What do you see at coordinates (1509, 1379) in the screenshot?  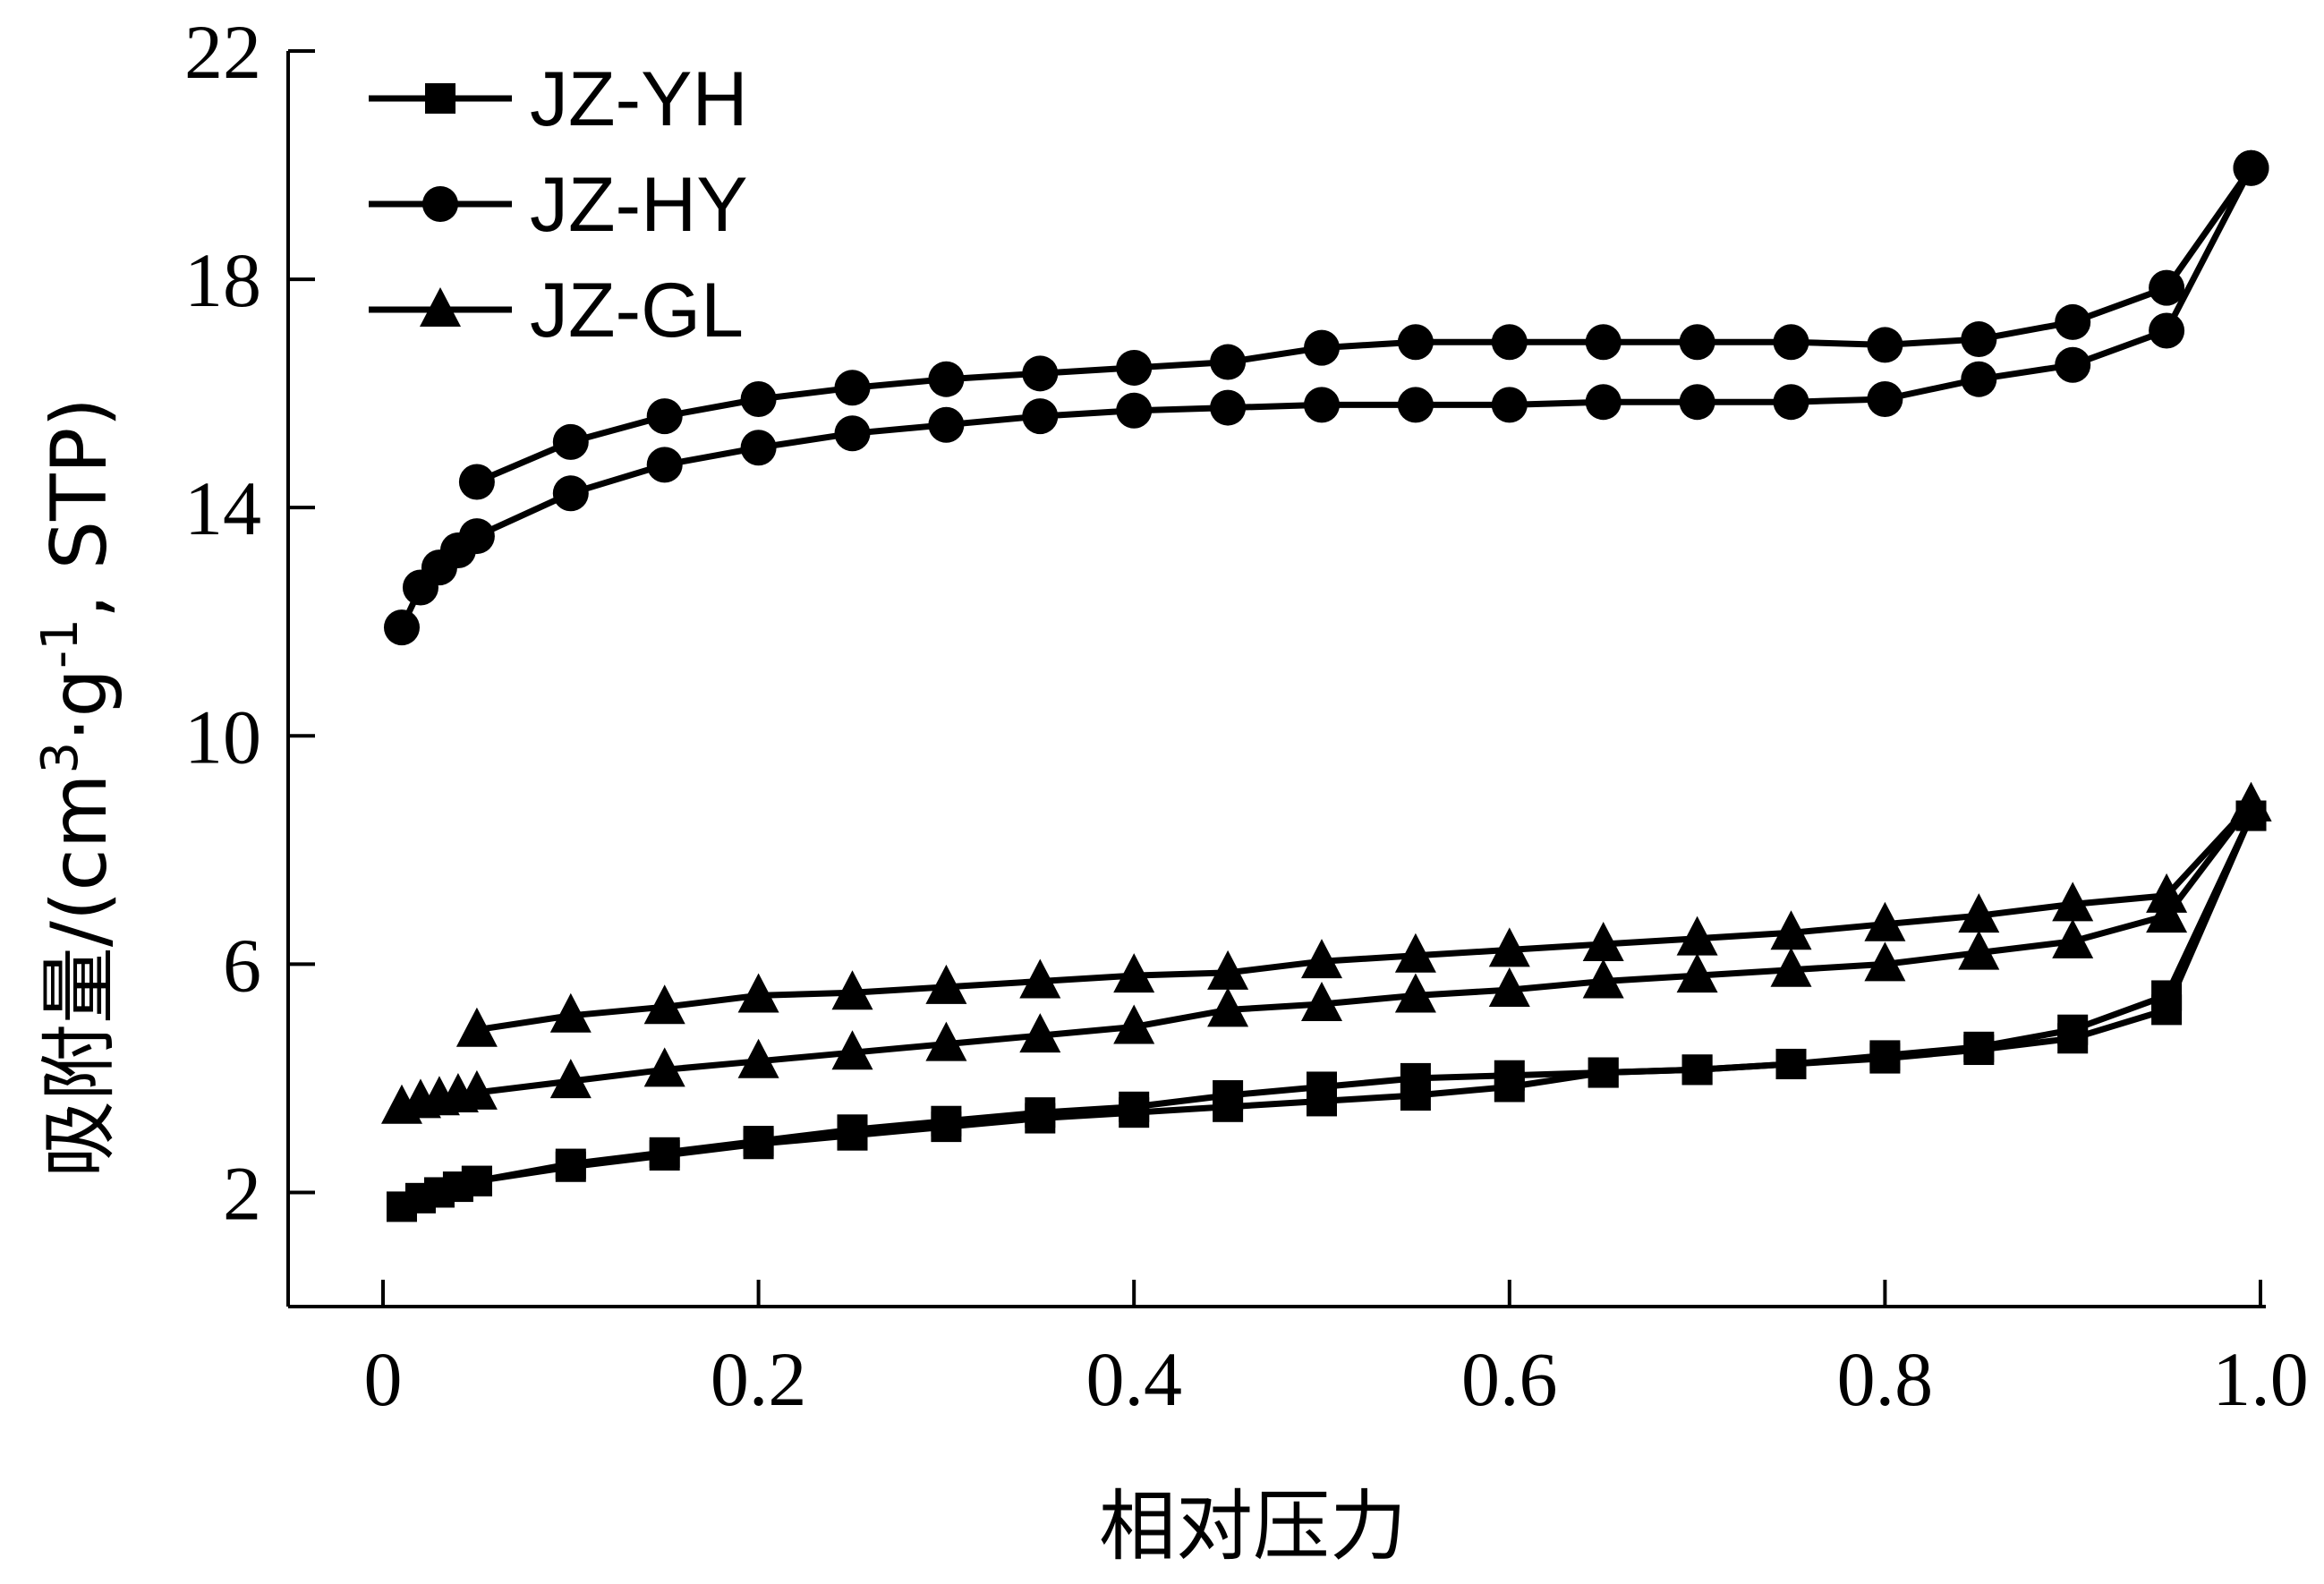 I see `x-tick-label: 0.6` at bounding box center [1509, 1379].